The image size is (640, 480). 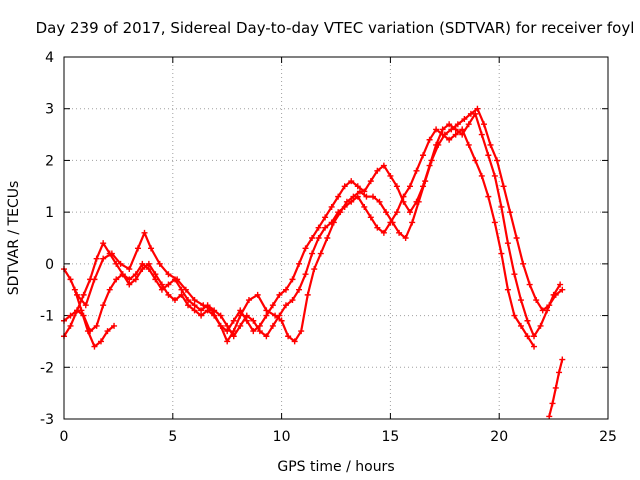 I want to click on x-tick-label: 15, so click(x=390, y=437).